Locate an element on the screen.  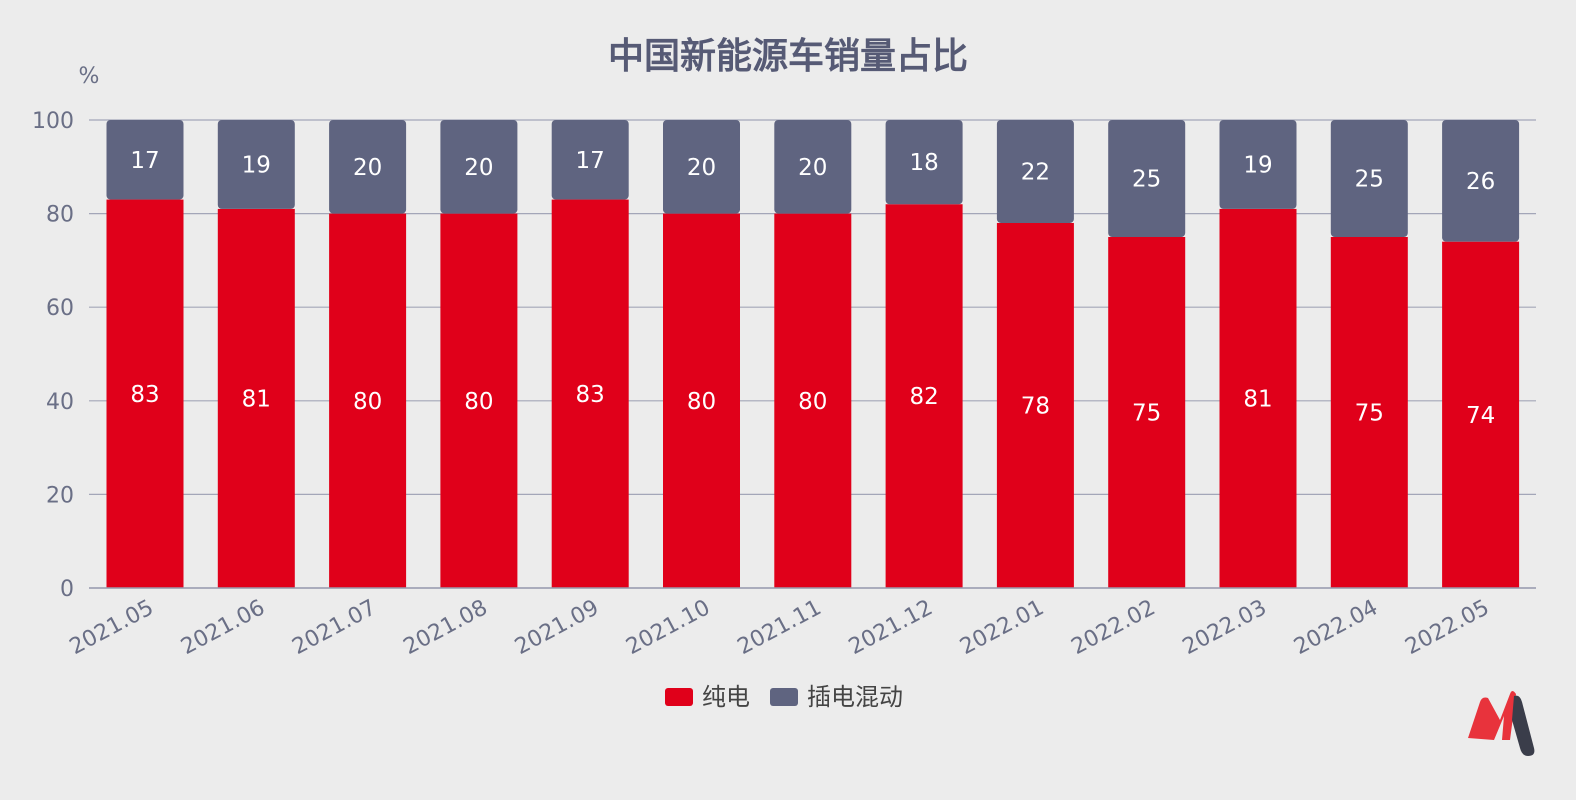
bar-value-label: 74 is located at coordinates (1480, 416).